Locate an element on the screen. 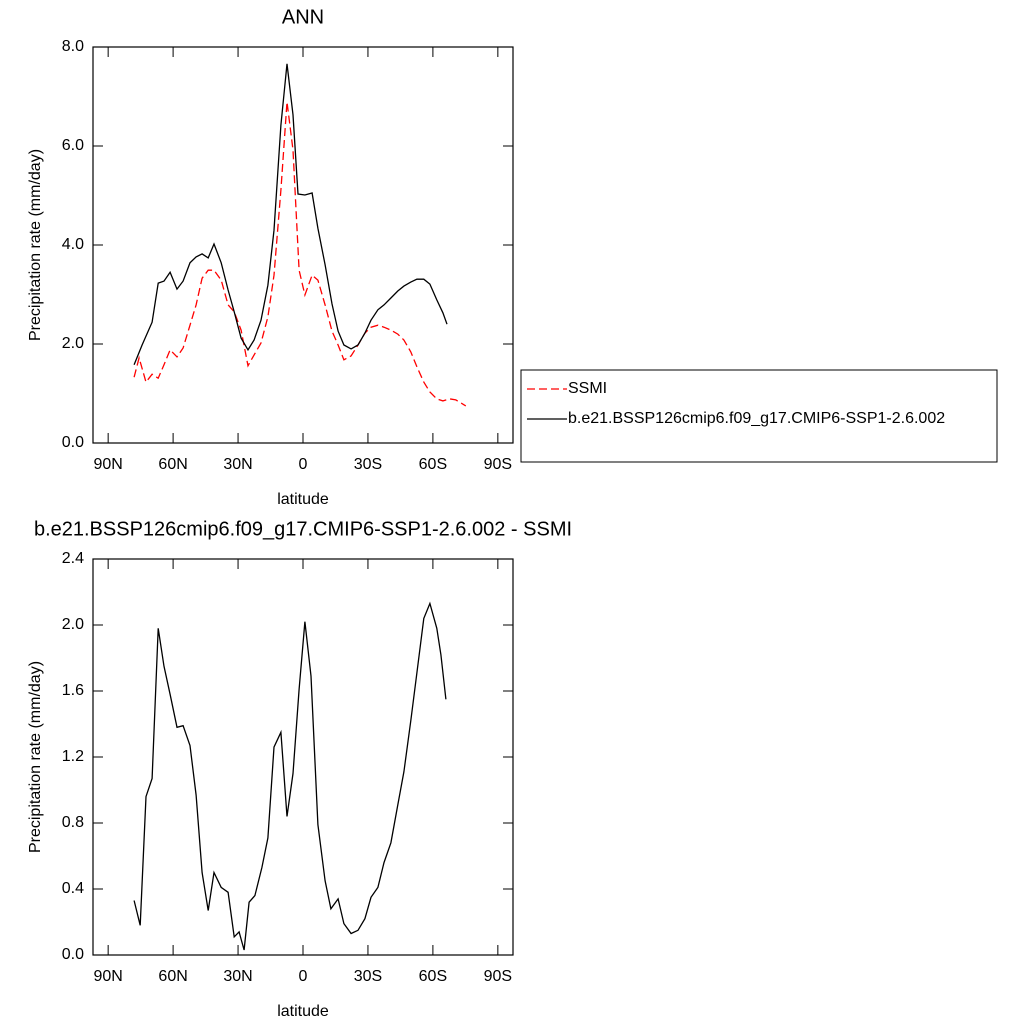 This screenshot has width=1024, height=1024. y-tick-label: 1.6 is located at coordinates (73, 690).